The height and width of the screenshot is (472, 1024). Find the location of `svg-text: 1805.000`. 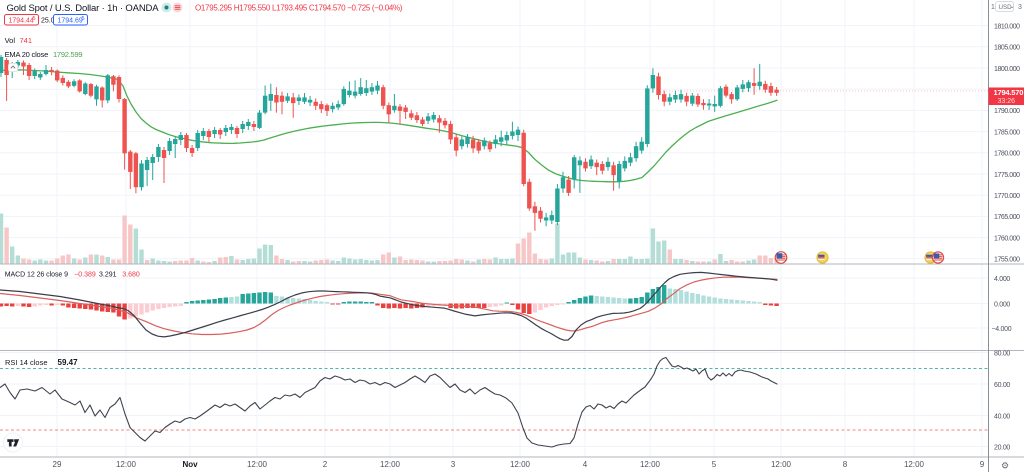

svg-text: 1805.000 is located at coordinates (1007, 48).